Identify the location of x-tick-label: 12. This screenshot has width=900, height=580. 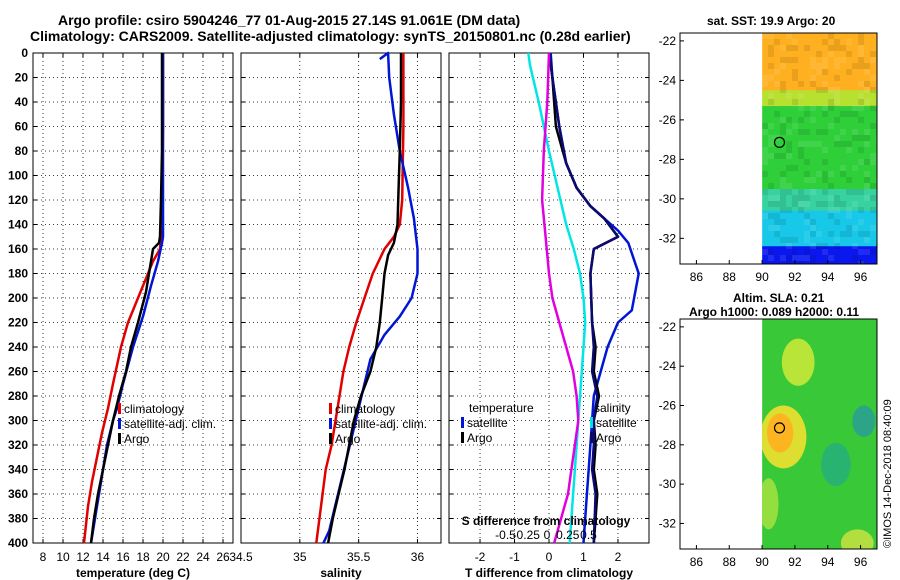
(83, 557).